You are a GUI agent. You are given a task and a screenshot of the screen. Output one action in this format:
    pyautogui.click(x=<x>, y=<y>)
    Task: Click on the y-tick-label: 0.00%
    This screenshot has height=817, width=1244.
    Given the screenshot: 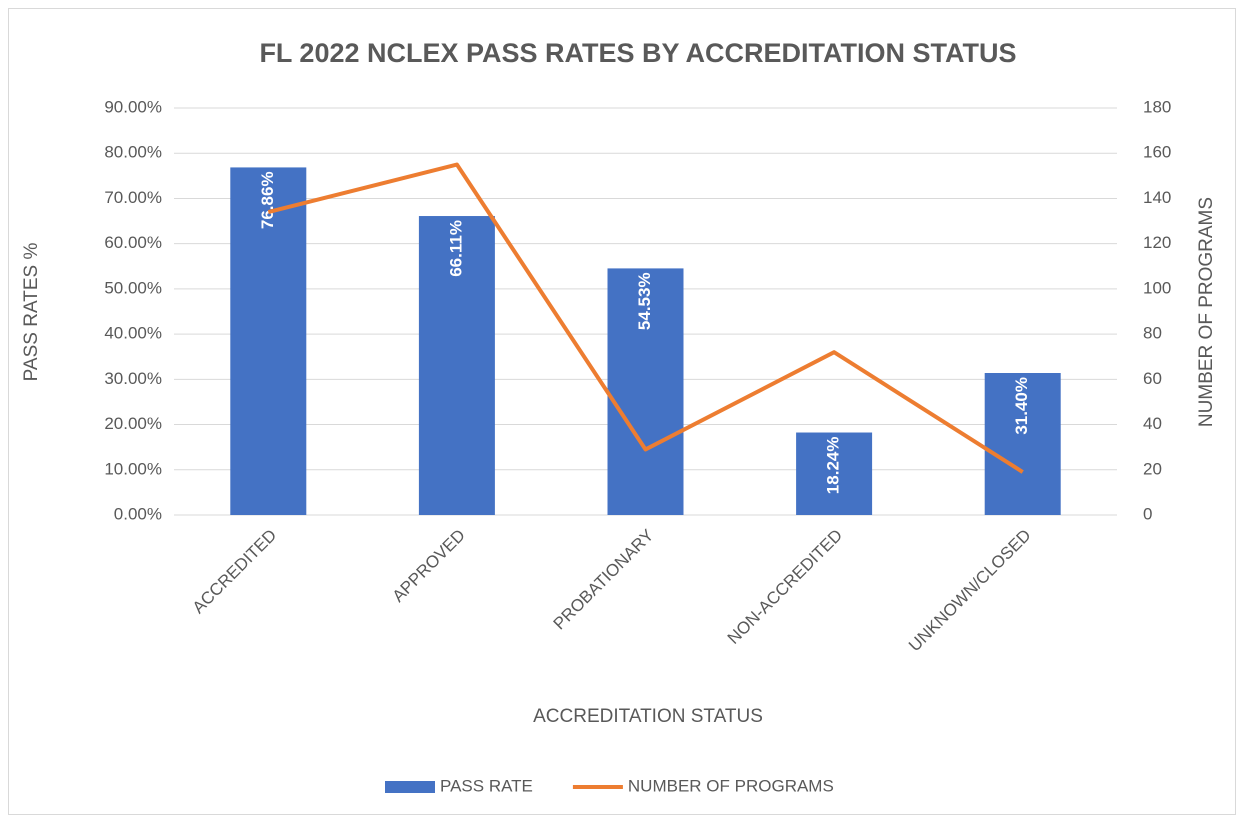 What is the action you would take?
    pyautogui.click(x=138, y=513)
    